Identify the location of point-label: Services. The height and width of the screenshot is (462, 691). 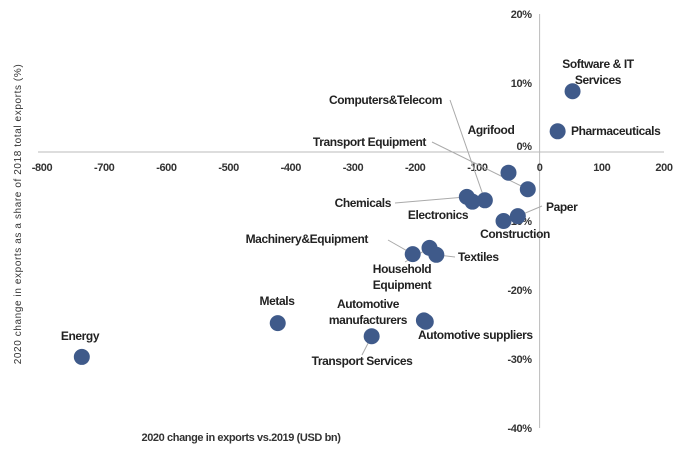
(598, 80).